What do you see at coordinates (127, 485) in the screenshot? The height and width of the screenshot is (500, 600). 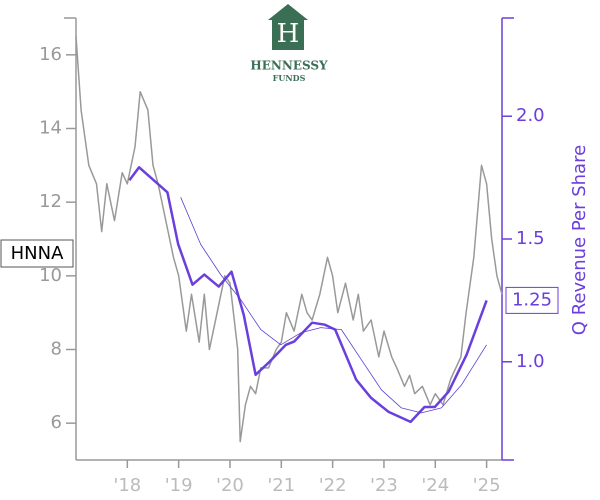 I see `x-tick-label: '18` at bounding box center [127, 485].